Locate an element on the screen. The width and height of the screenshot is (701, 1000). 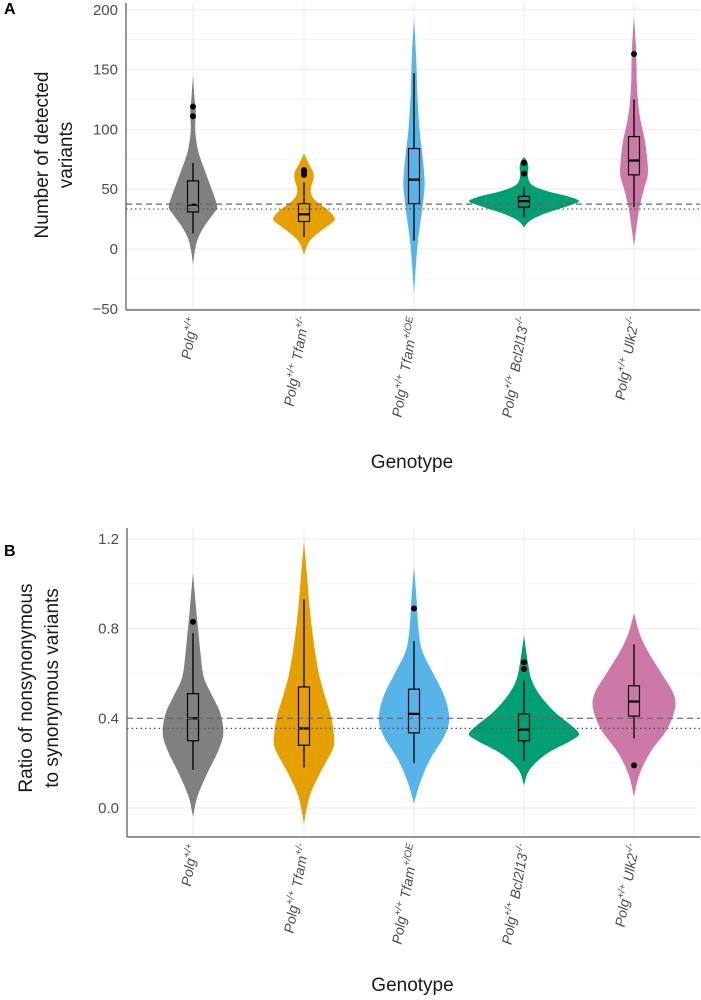
y-tick-label: 150 is located at coordinates (105, 70).